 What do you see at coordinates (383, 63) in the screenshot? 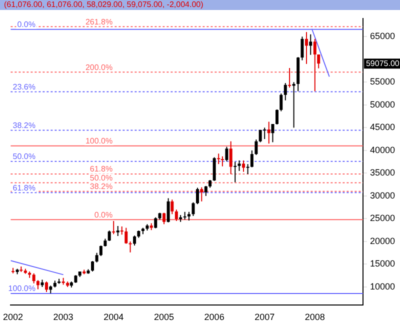
I see `text: 59075.00` at bounding box center [383, 63].